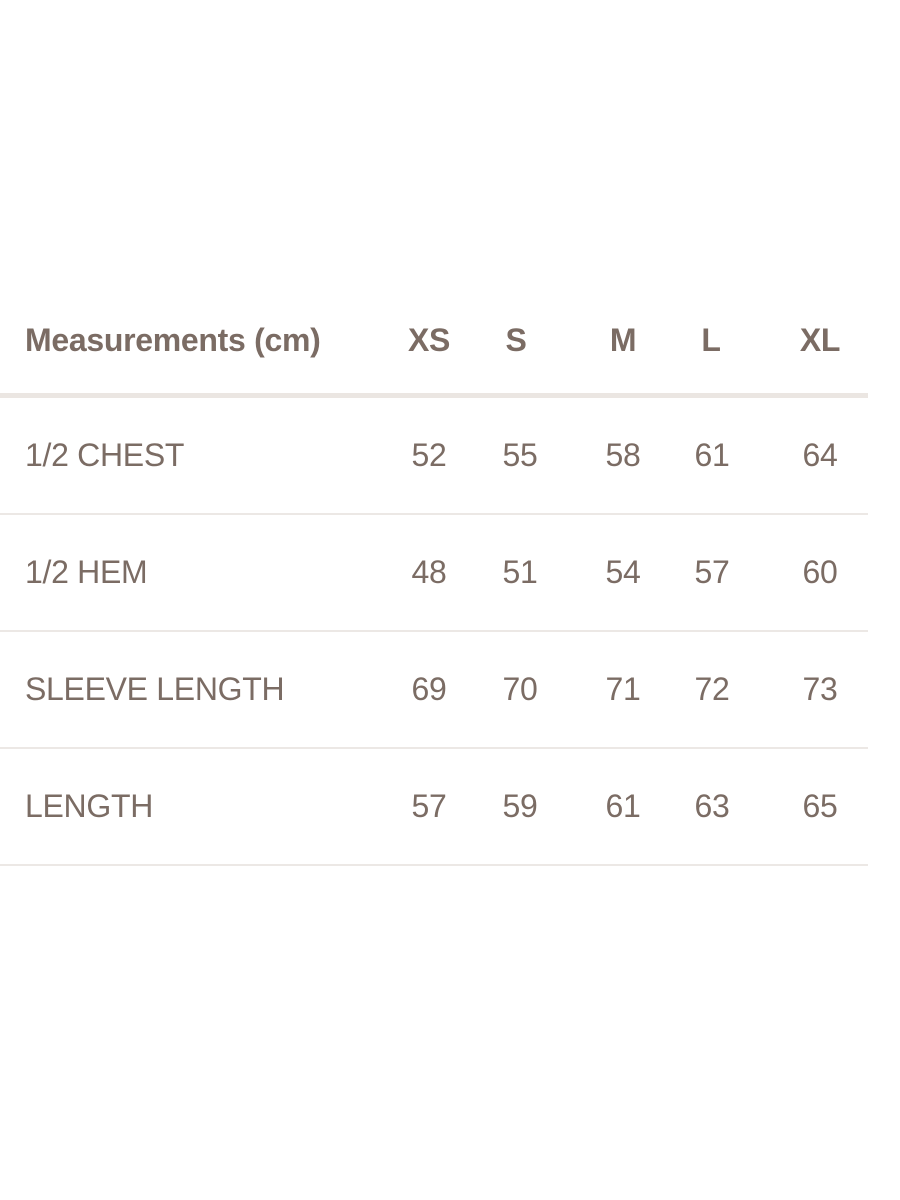 This screenshot has height=1200, width=900. Describe the element at coordinates (173, 339) in the screenshot. I see `header-measurements: Measurements (cm)` at that location.